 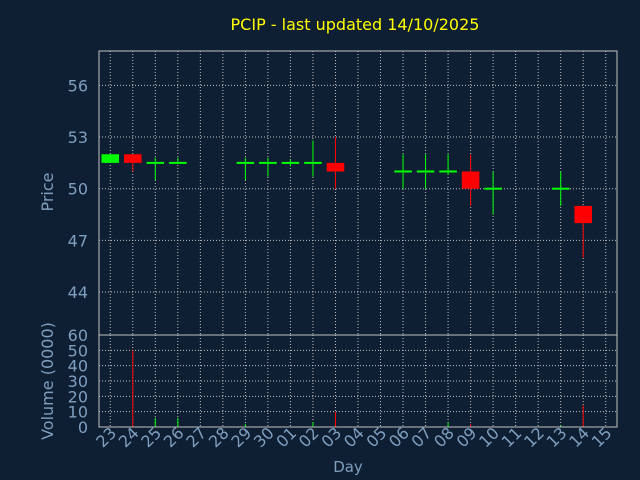 I want to click on price-tick-label: 47, so click(x=78, y=240).